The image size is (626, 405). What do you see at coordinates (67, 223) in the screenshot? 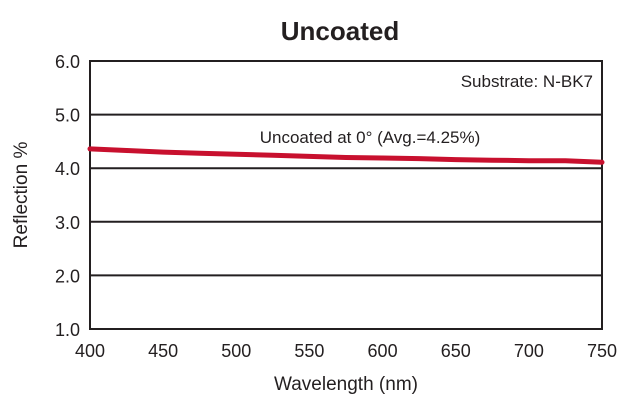
I see `y-tick-label: 3.0` at bounding box center [67, 223].